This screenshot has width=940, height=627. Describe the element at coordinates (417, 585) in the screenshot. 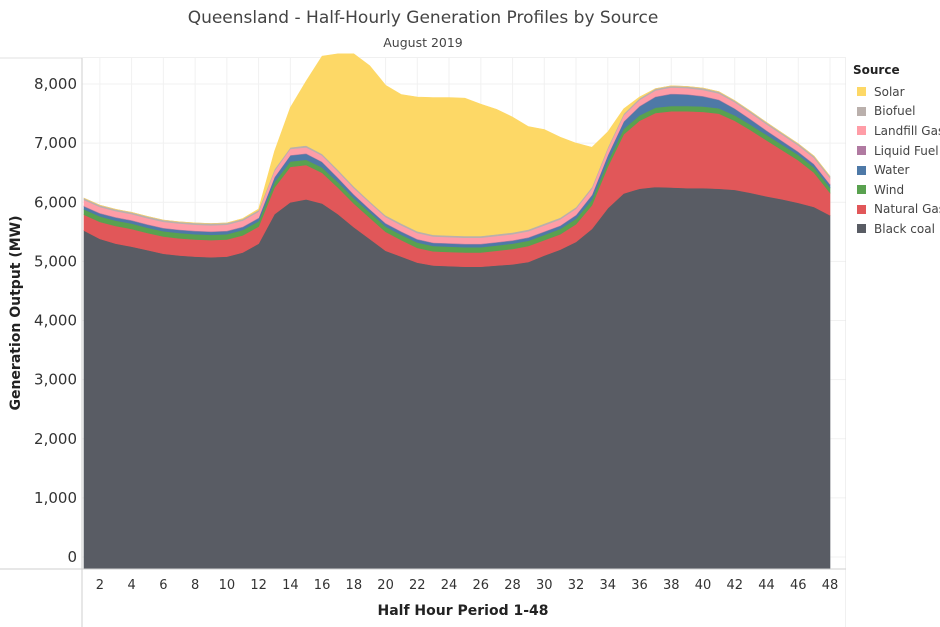

I see `x-tick-label: 22` at that location.